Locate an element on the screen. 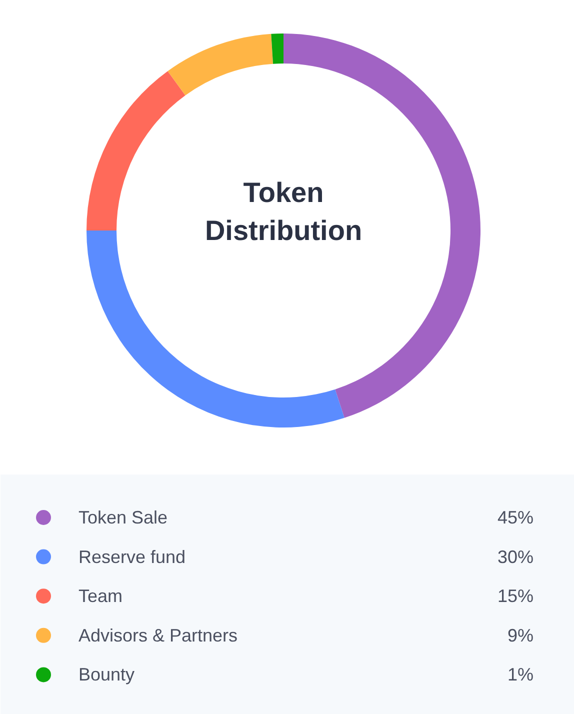 This screenshot has width=574, height=714. data-label: 45% is located at coordinates (515, 518).